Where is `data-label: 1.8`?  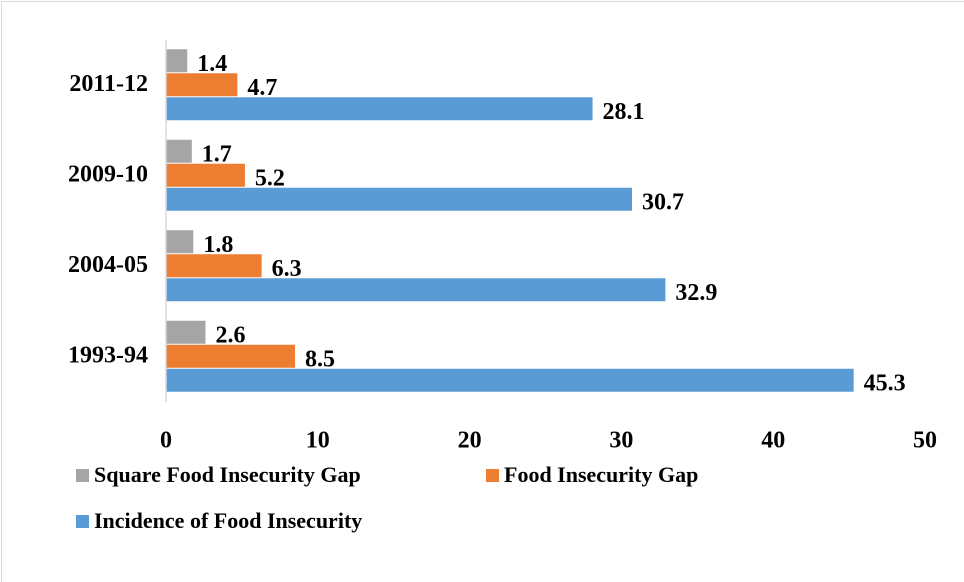 data-label: 1.8 is located at coordinates (218, 245).